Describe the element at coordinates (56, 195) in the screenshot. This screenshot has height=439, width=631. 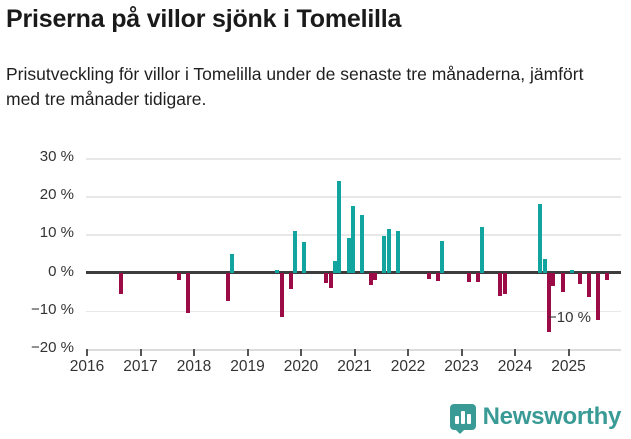
I see `y-axis-tick-label: 20 %` at that location.